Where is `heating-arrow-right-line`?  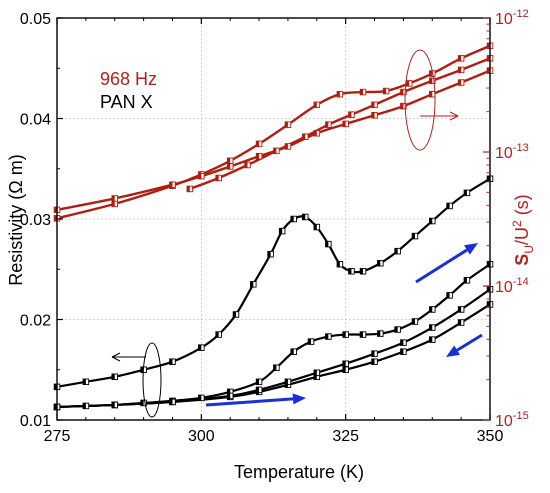 heating-arrow-right-line is located at coordinates (441, 266).